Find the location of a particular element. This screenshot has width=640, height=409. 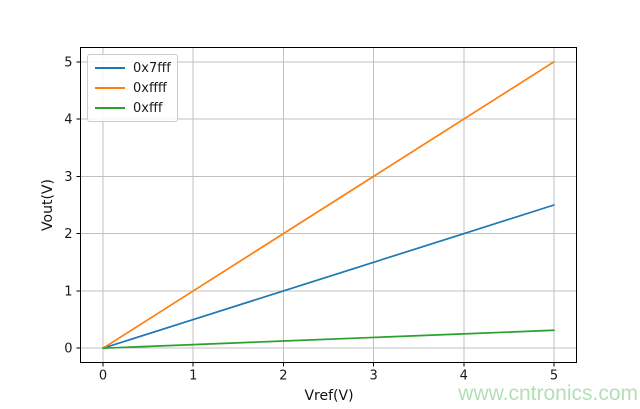

legend-label: 0x7fff is located at coordinates (152, 68).